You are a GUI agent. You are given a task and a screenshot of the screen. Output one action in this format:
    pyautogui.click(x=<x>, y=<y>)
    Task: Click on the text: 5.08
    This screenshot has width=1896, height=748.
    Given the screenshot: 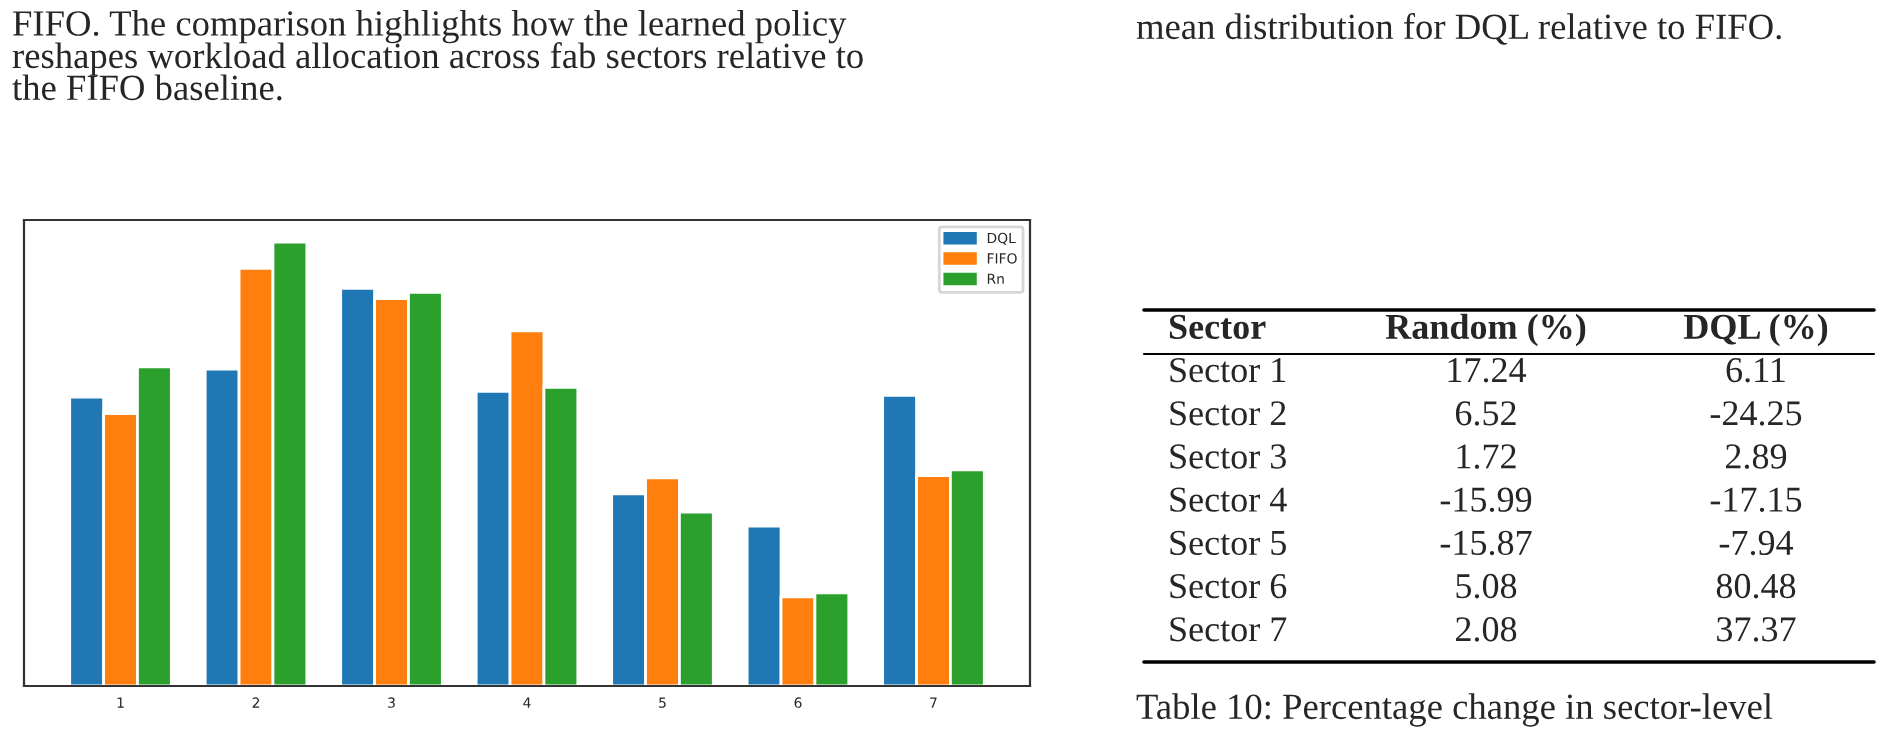 What is the action you would take?
    pyautogui.click(x=1486, y=586)
    